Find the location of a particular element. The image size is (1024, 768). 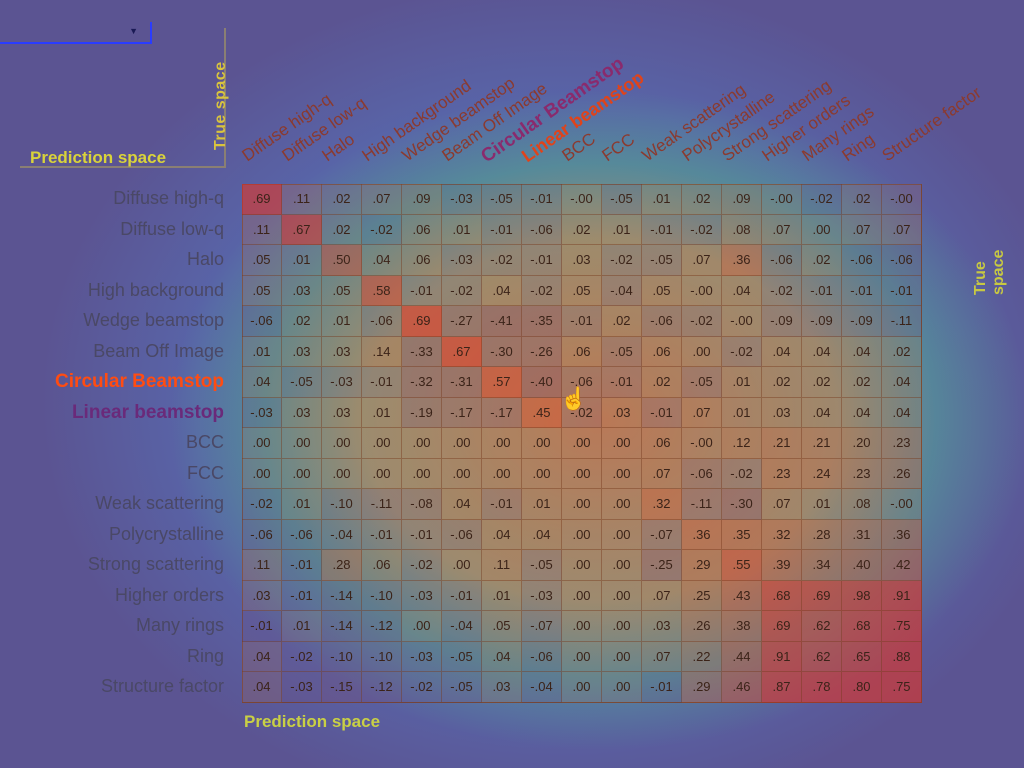

matrix-cell: -.33 is located at coordinates (422, 351).